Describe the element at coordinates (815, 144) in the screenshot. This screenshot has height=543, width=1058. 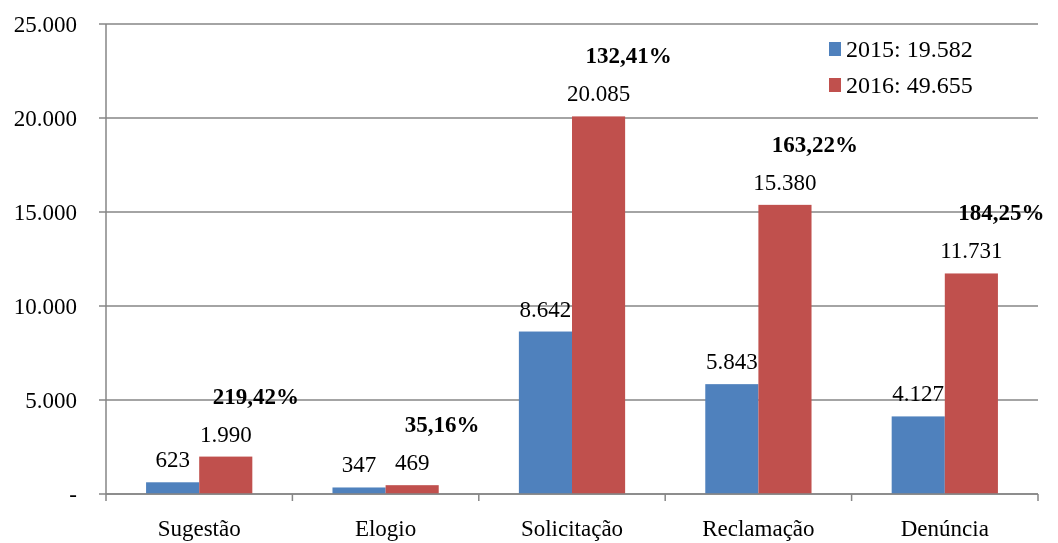
I see `annotation: 163,22%` at that location.